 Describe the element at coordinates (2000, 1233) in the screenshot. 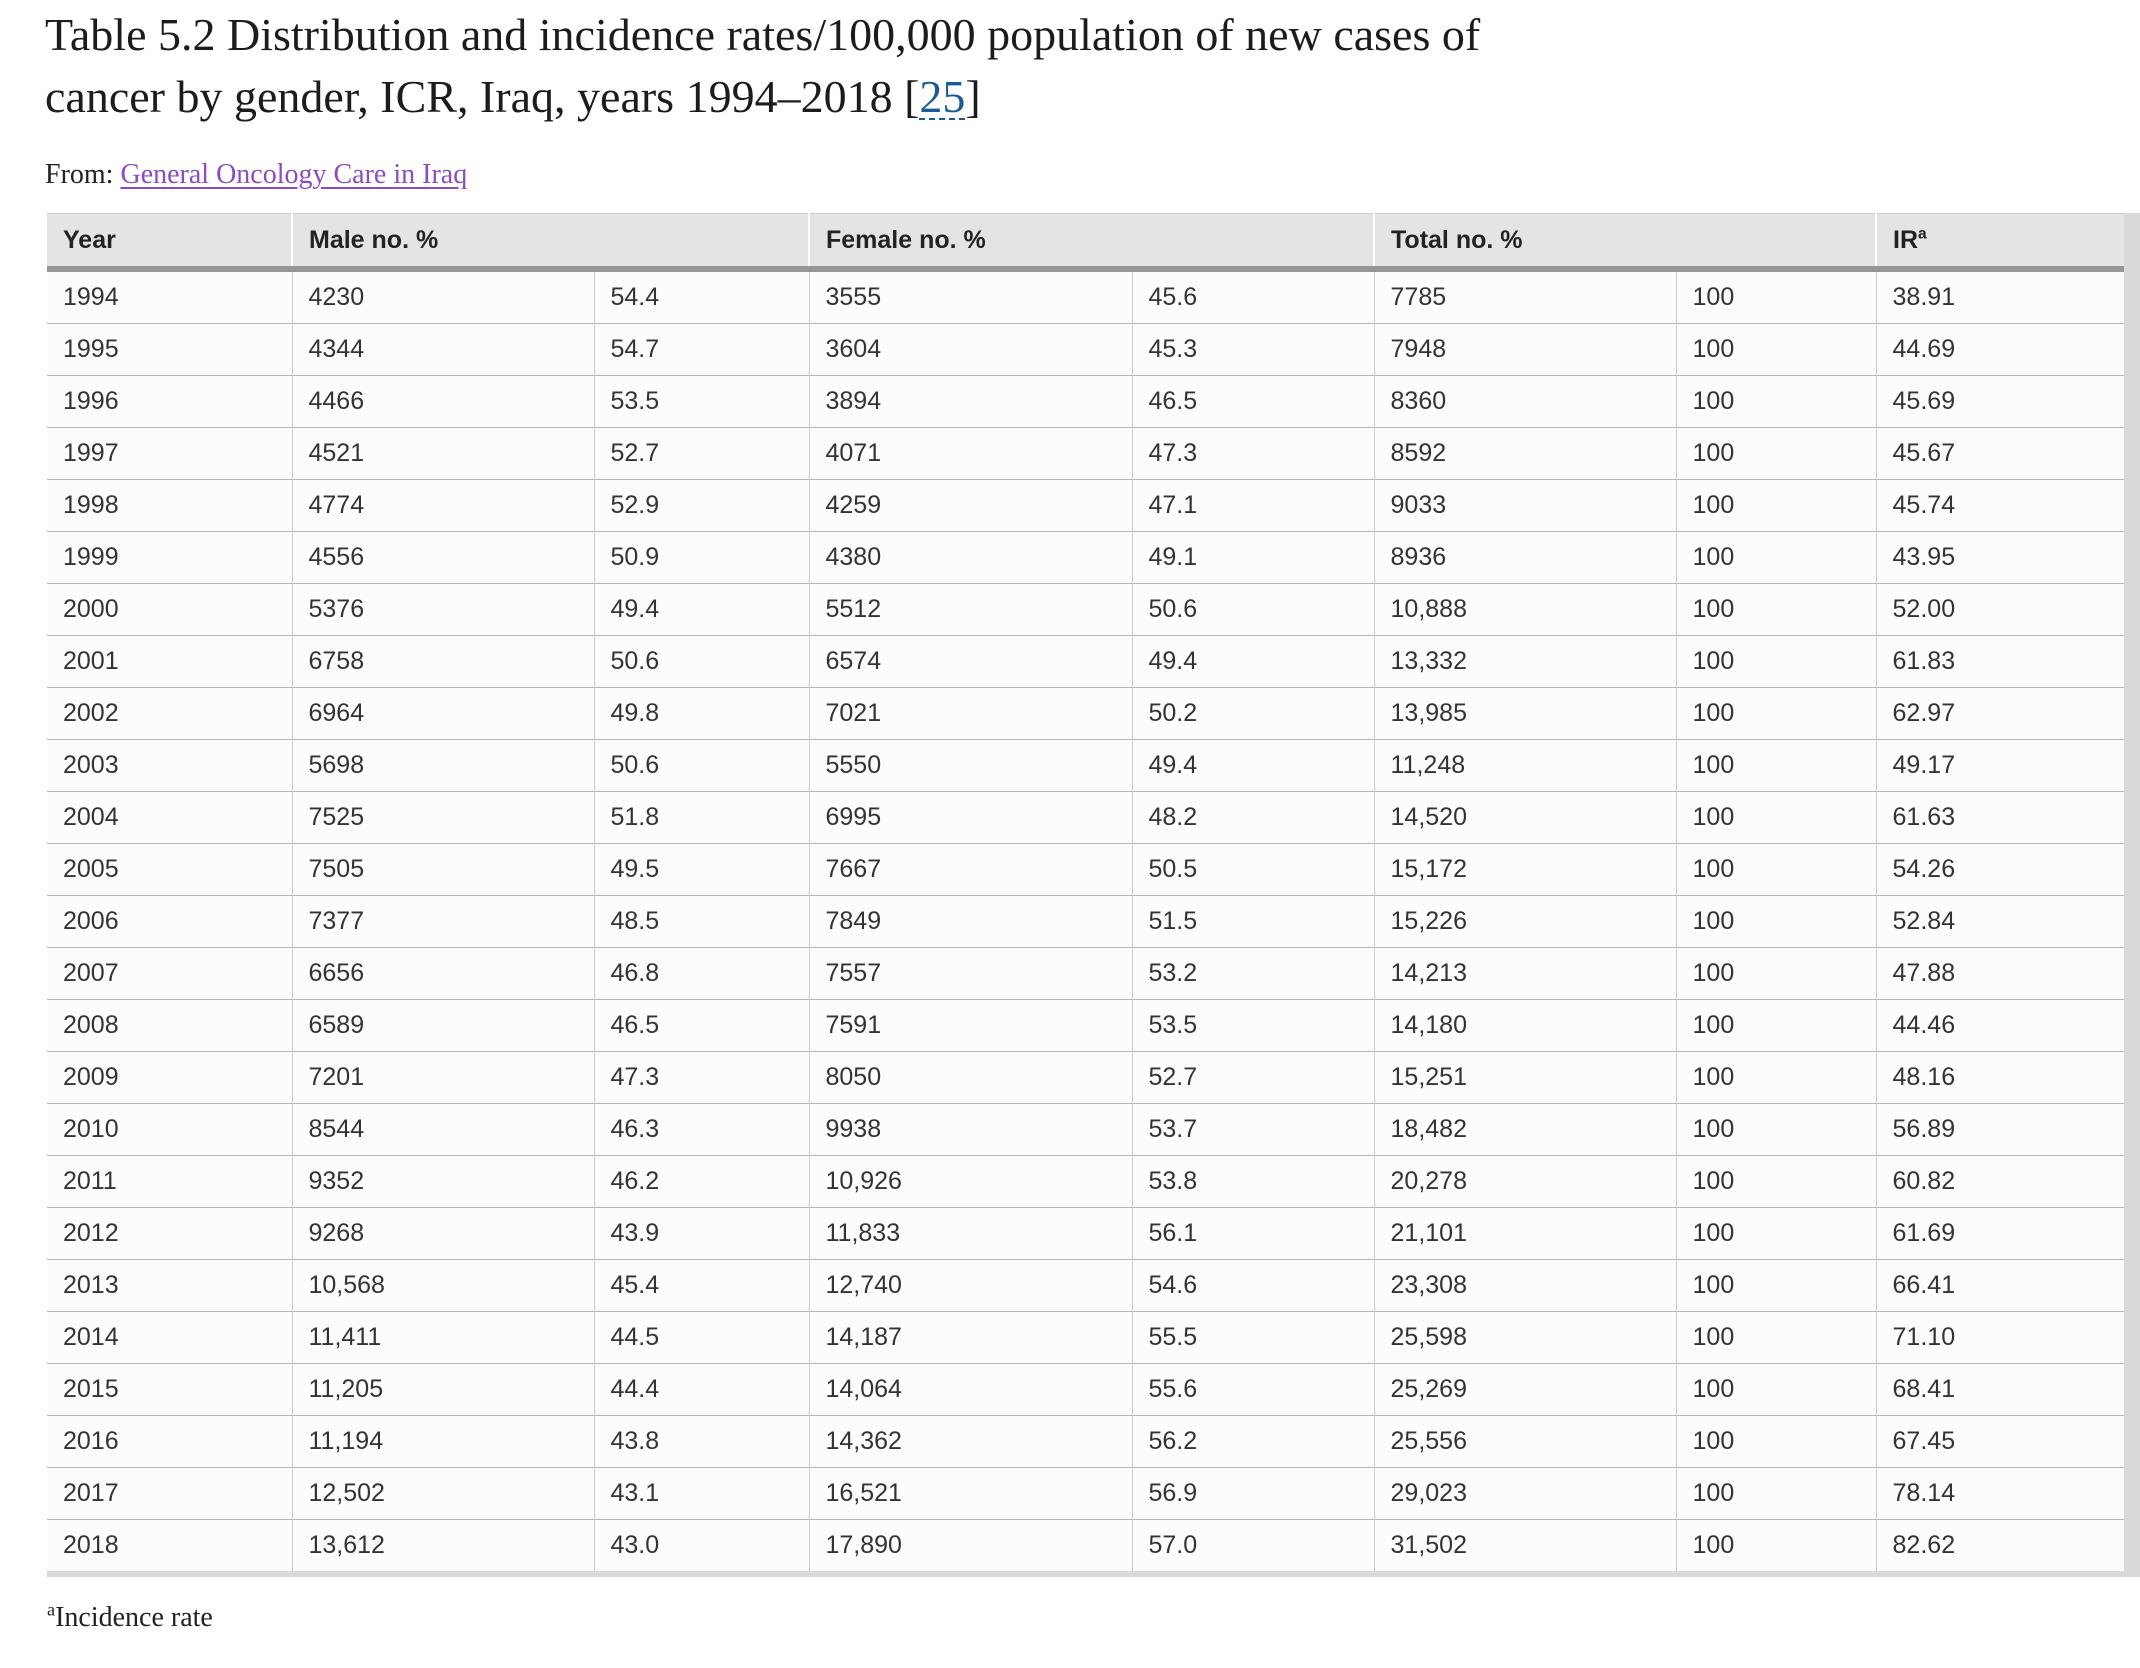

I see `cell-ir: 61.69` at that location.